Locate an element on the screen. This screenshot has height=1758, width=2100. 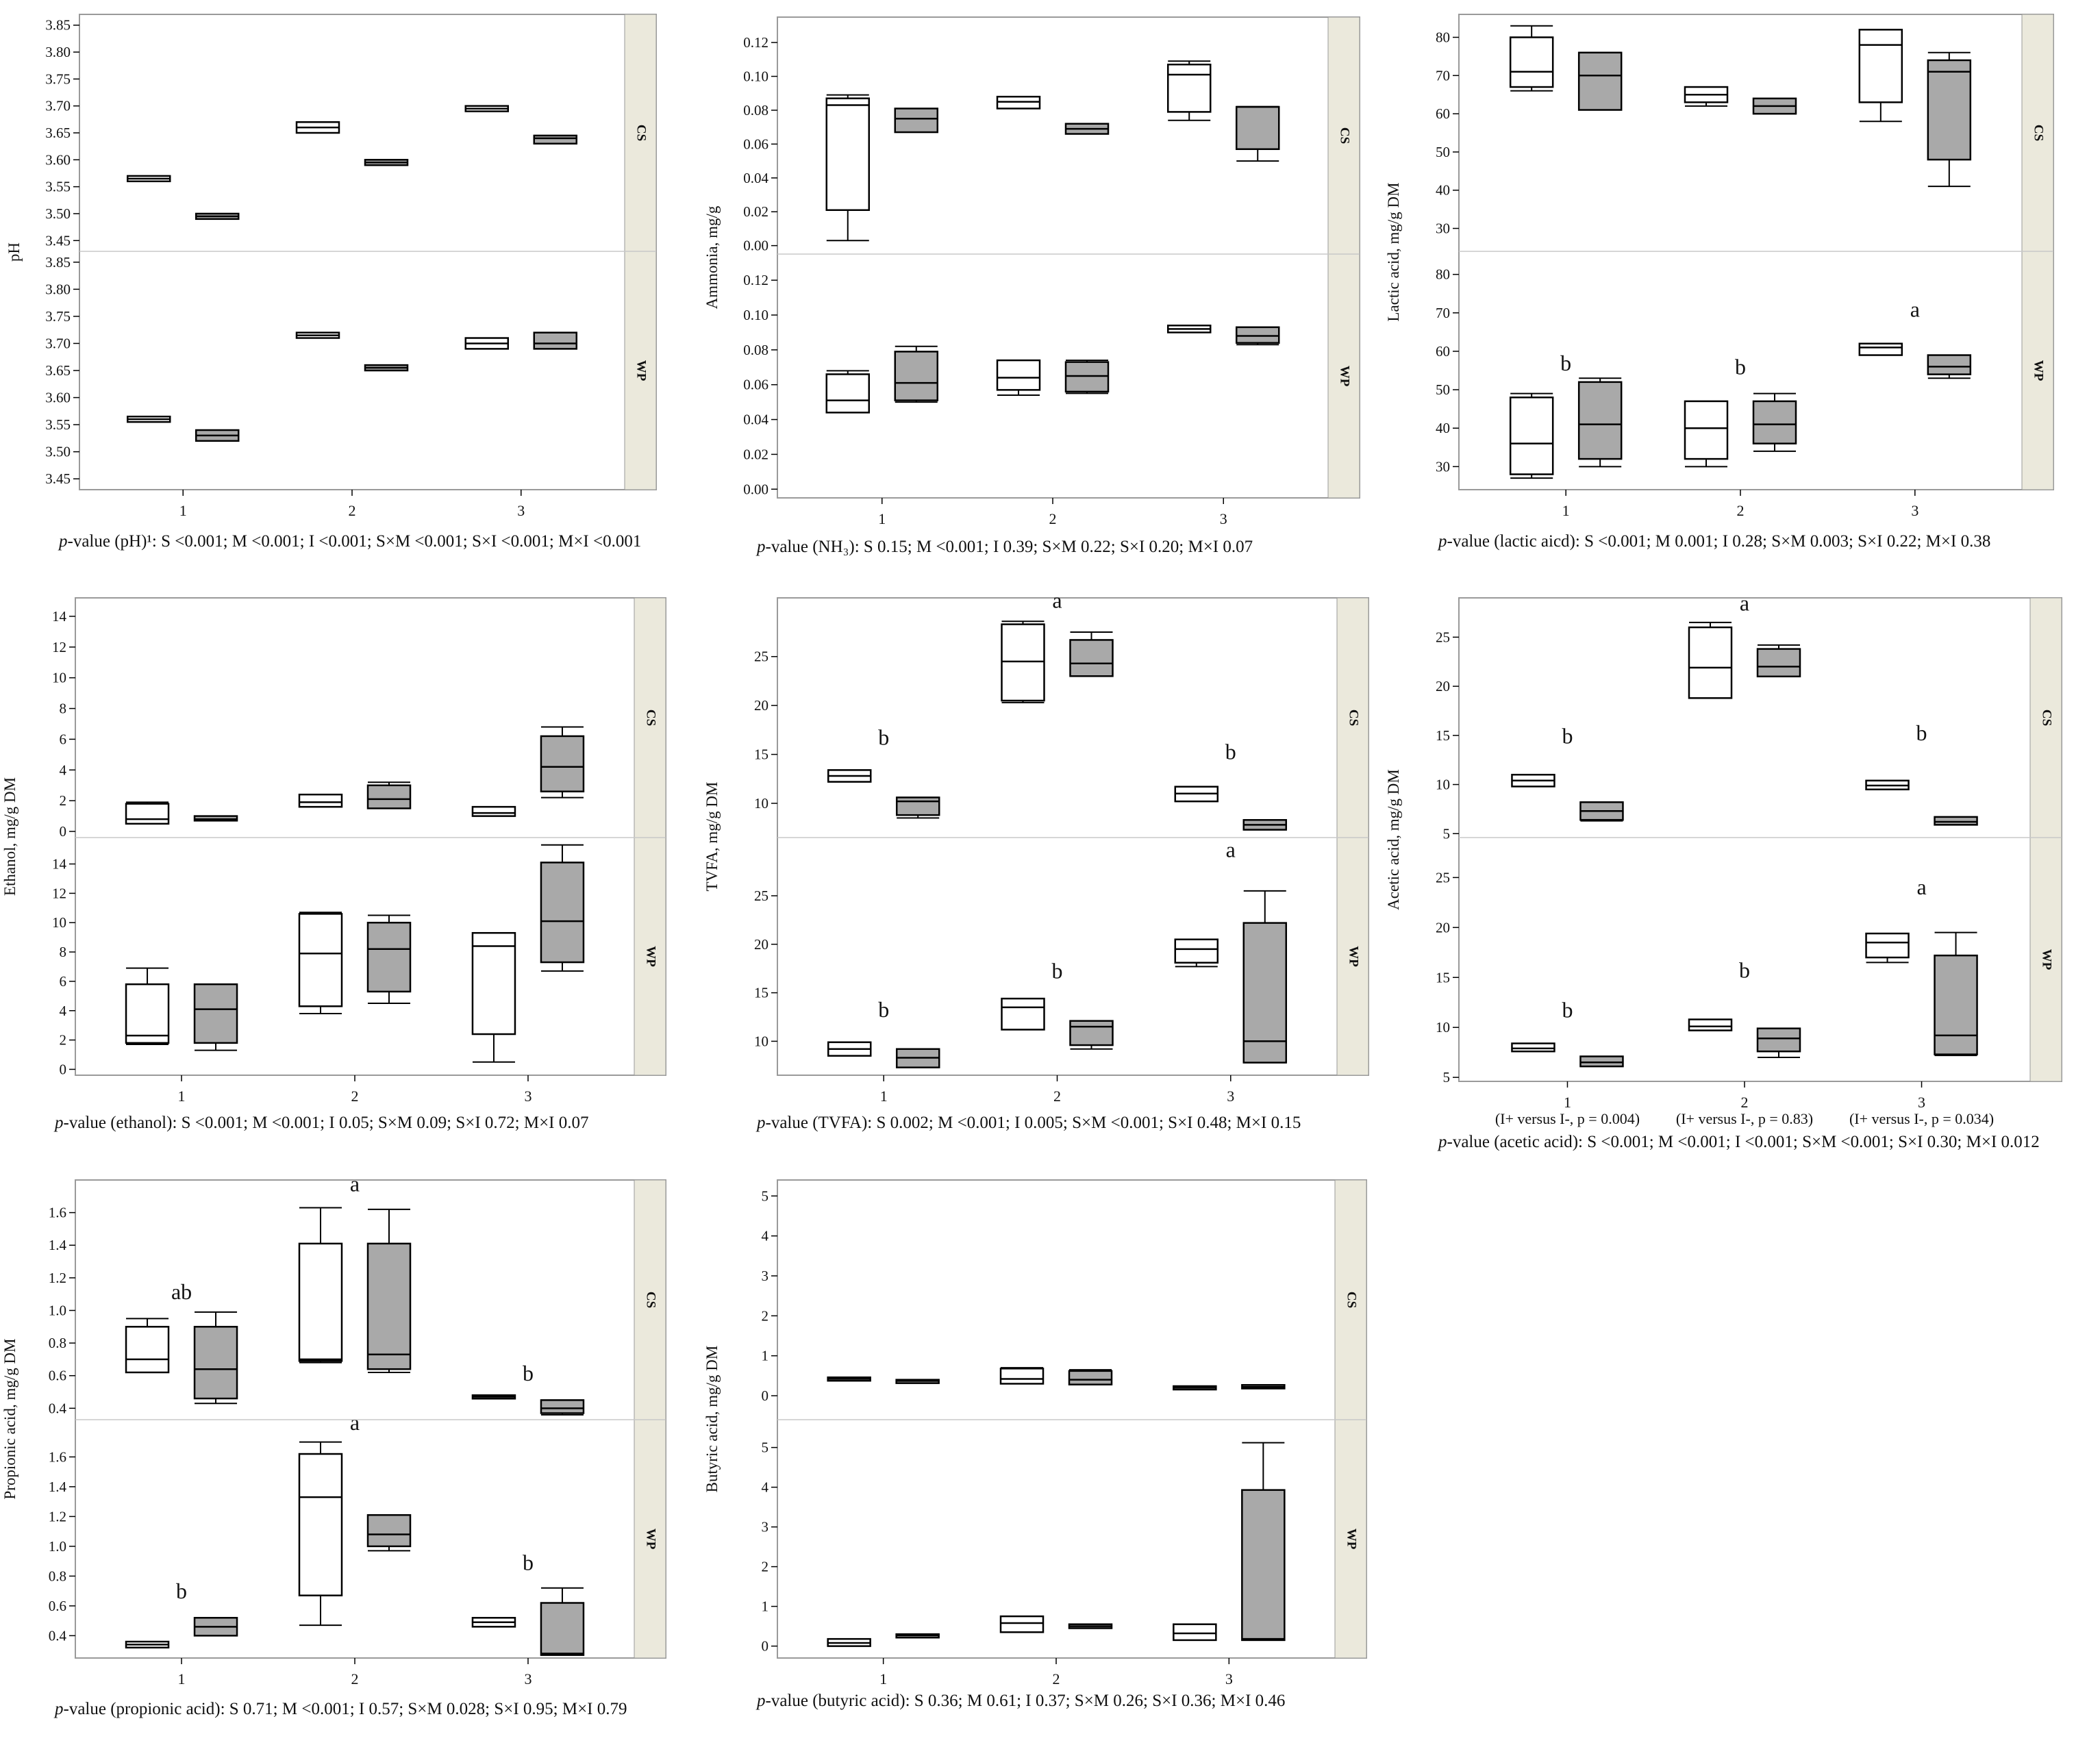
y-tick-label: 3.60 is located at coordinates (58, 159).